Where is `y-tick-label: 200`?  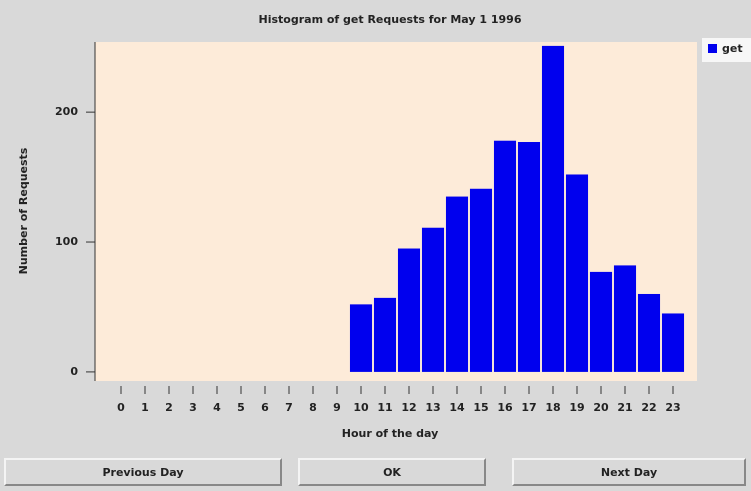
y-tick-label: 200 is located at coordinates (66, 111).